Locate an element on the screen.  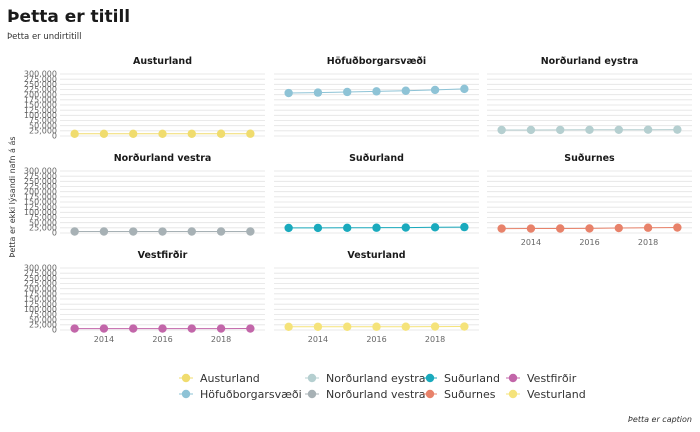
facet-title: Höfuðborgarsvæði is located at coordinates (376, 61).